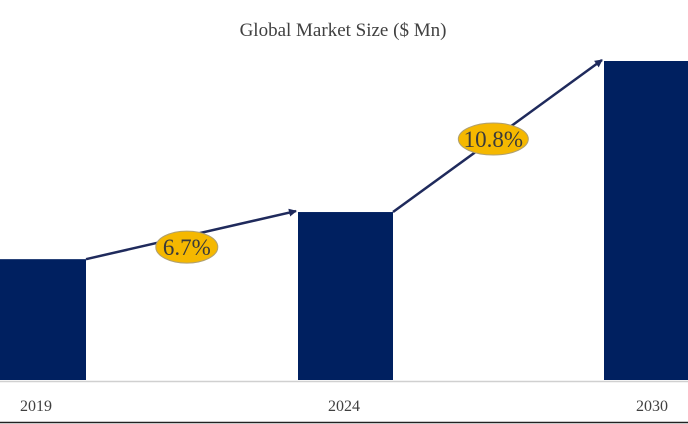 Image resolution: width=688 pixels, height=424 pixels. I want to click on x-tick-label: 2019, so click(36, 406).